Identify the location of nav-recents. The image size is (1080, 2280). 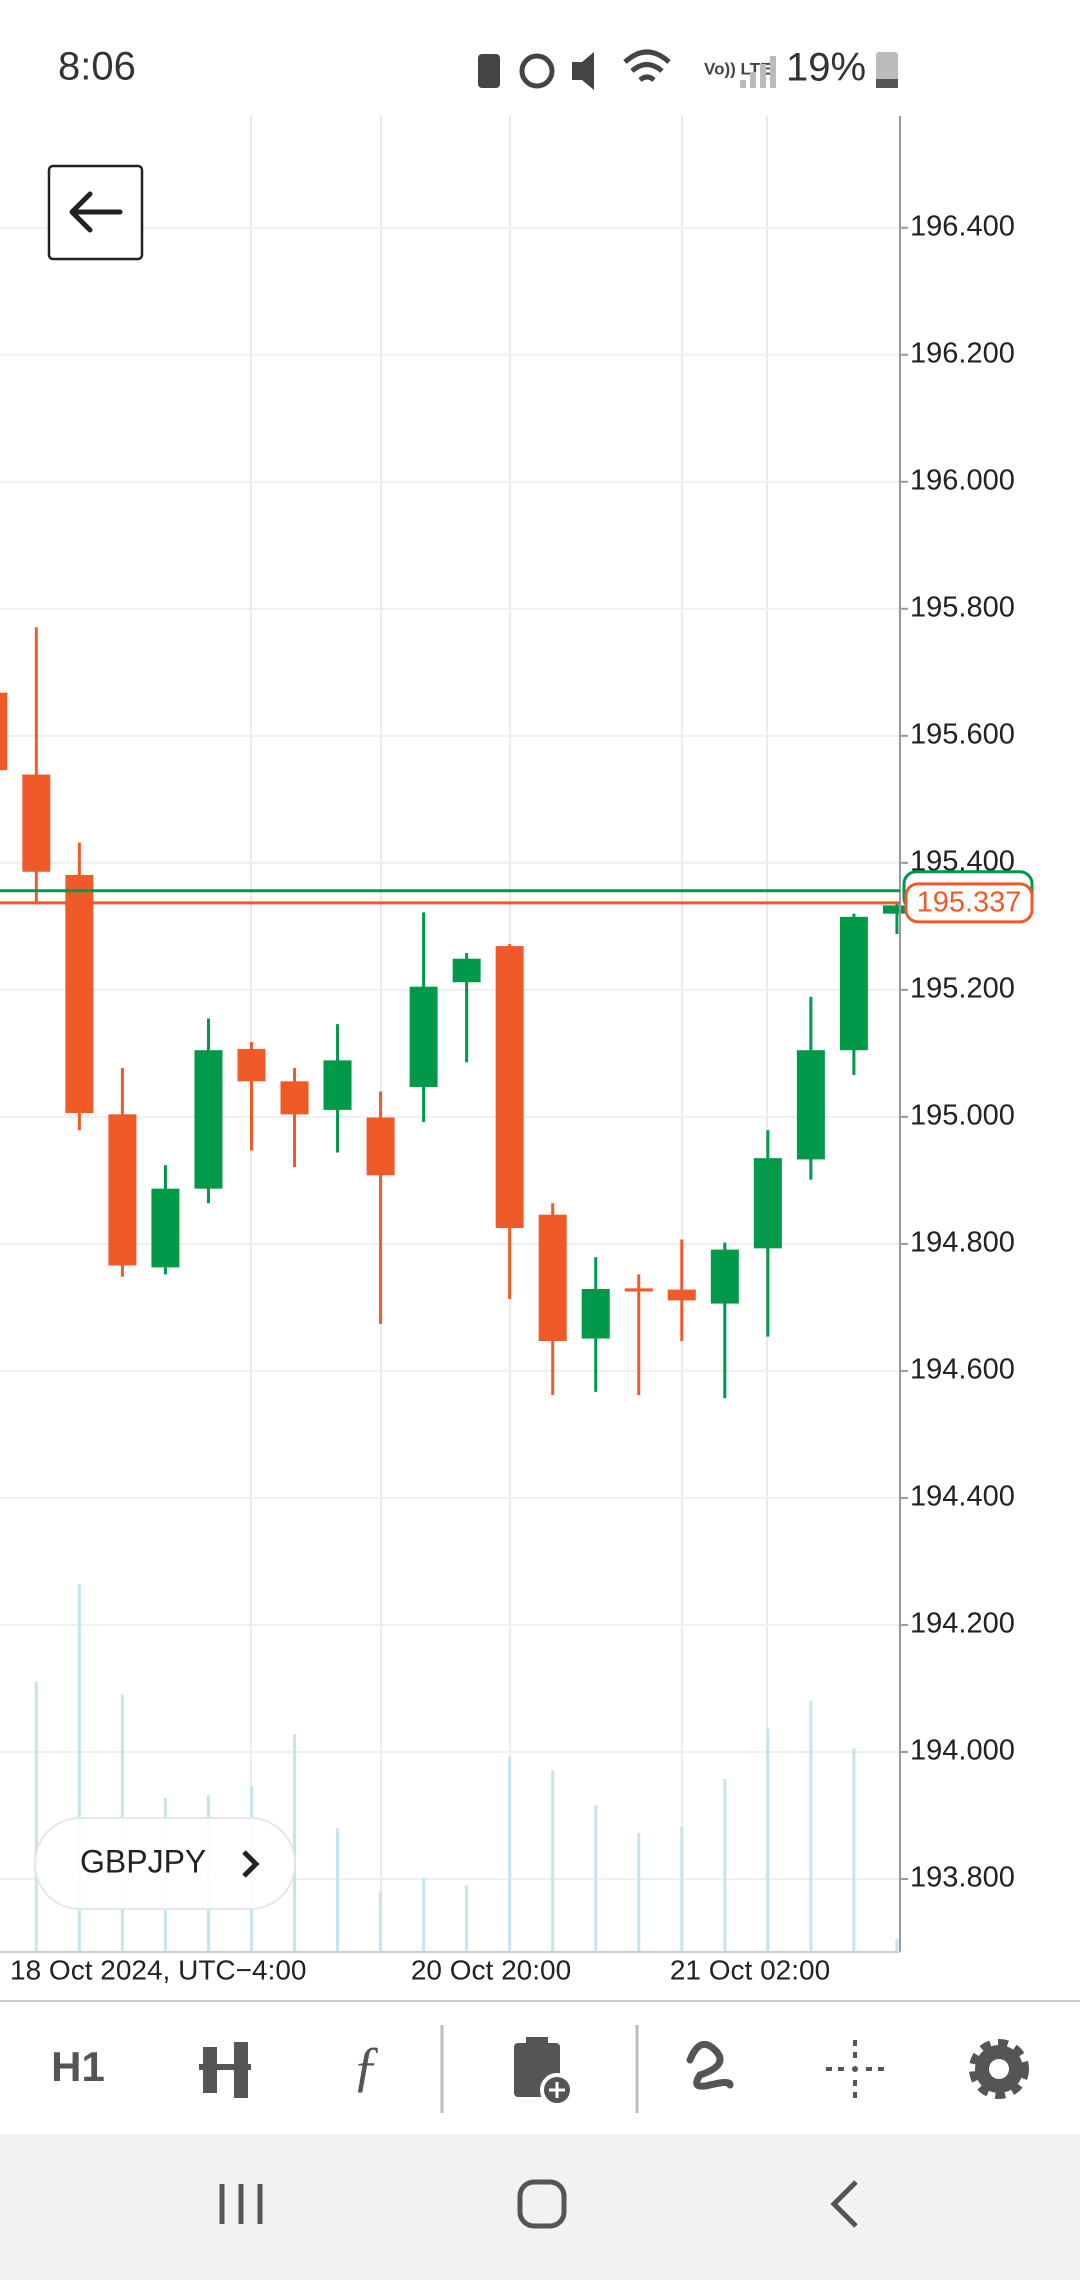
(241, 2204).